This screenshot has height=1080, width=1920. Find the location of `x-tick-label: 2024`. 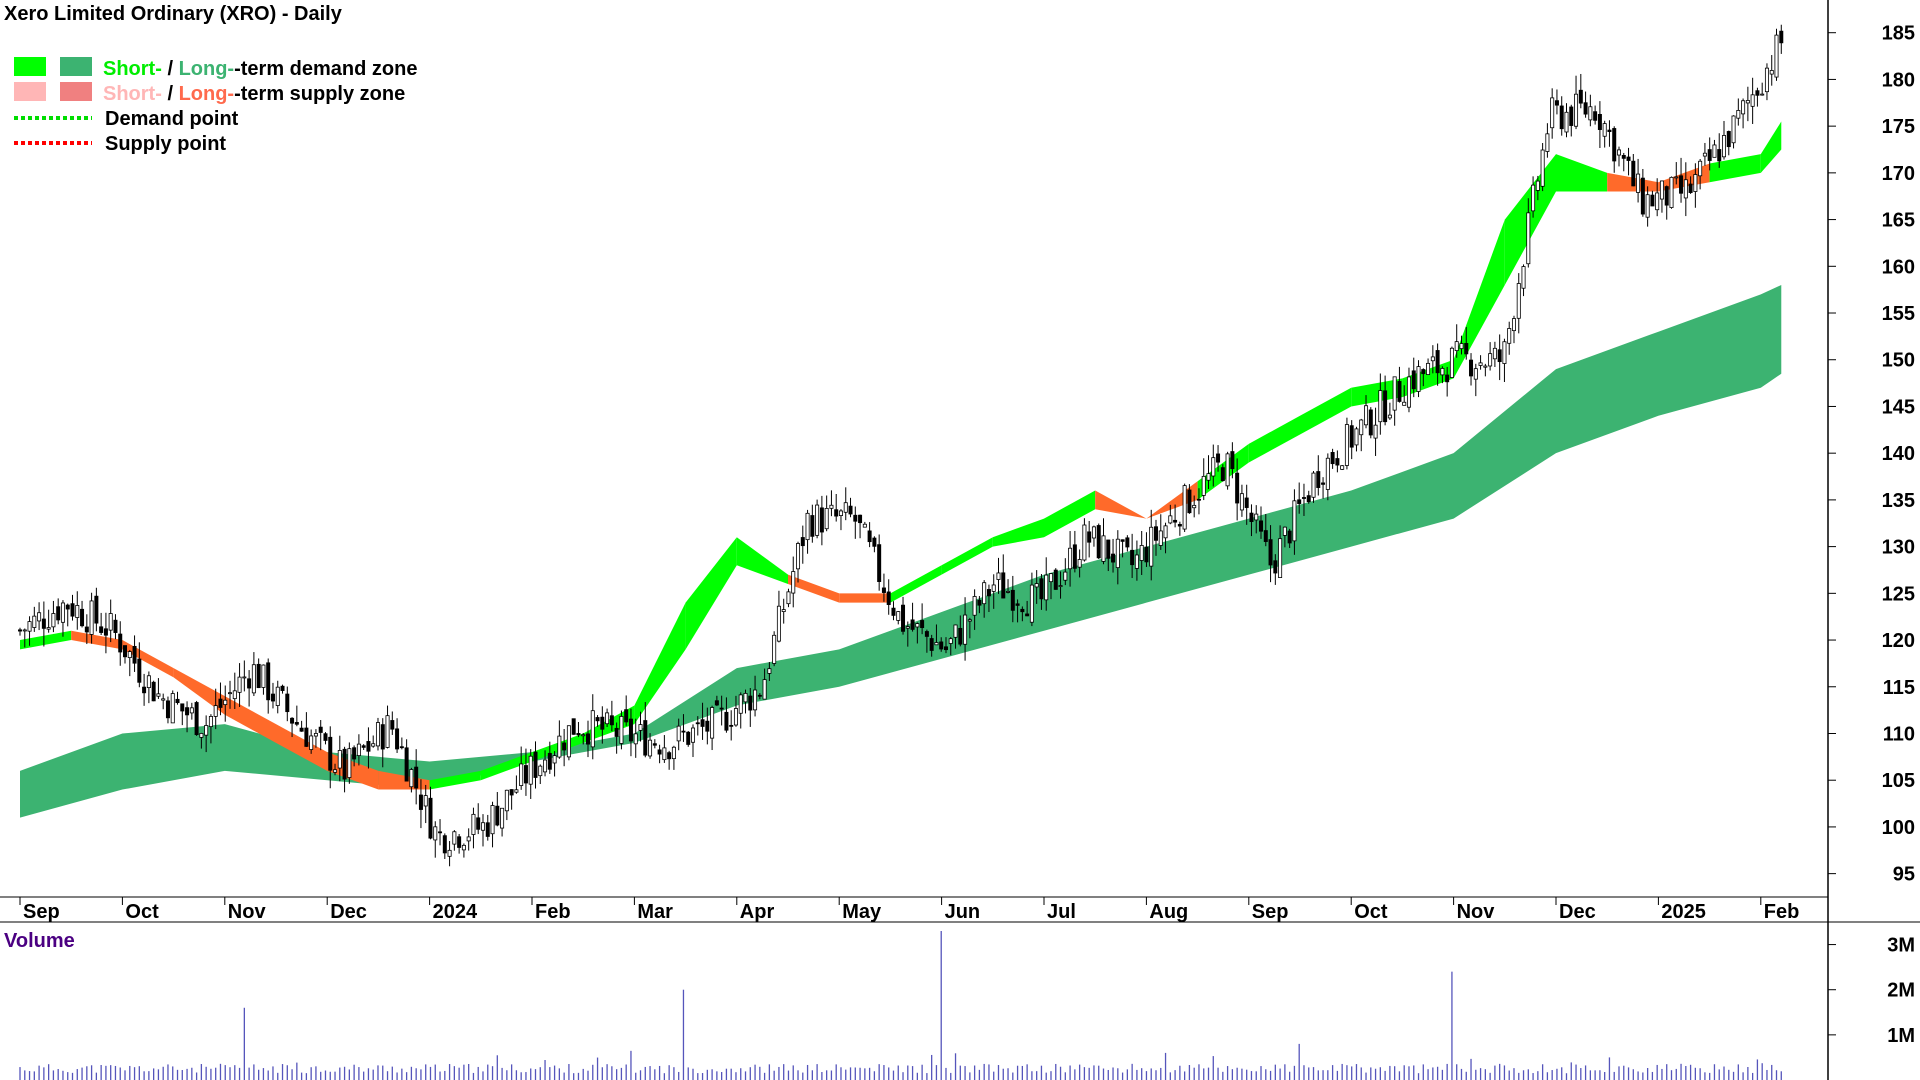

x-tick-label: 2024 is located at coordinates (455, 912).